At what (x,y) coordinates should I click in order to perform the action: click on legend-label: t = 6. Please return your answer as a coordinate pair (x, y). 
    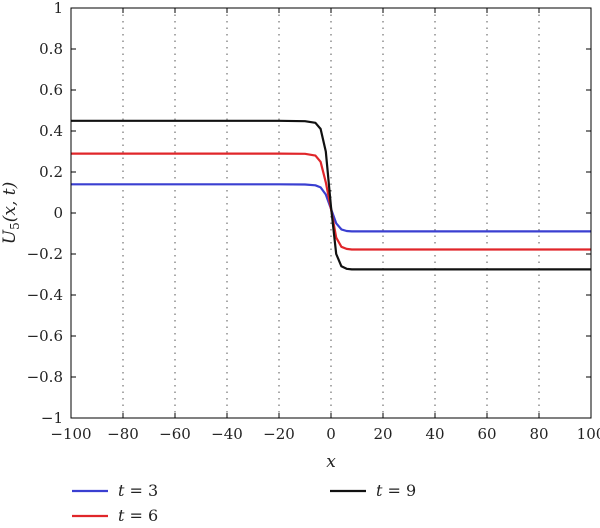
    Looking at the image, I should click on (138, 515).